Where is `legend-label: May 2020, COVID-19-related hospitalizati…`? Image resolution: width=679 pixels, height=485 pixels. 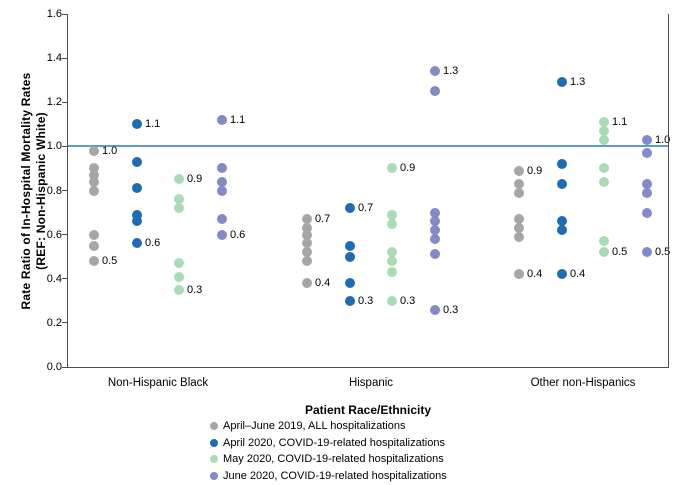 legend-label: May 2020, COVID-19-related hospitalizati… is located at coordinates (333, 459).